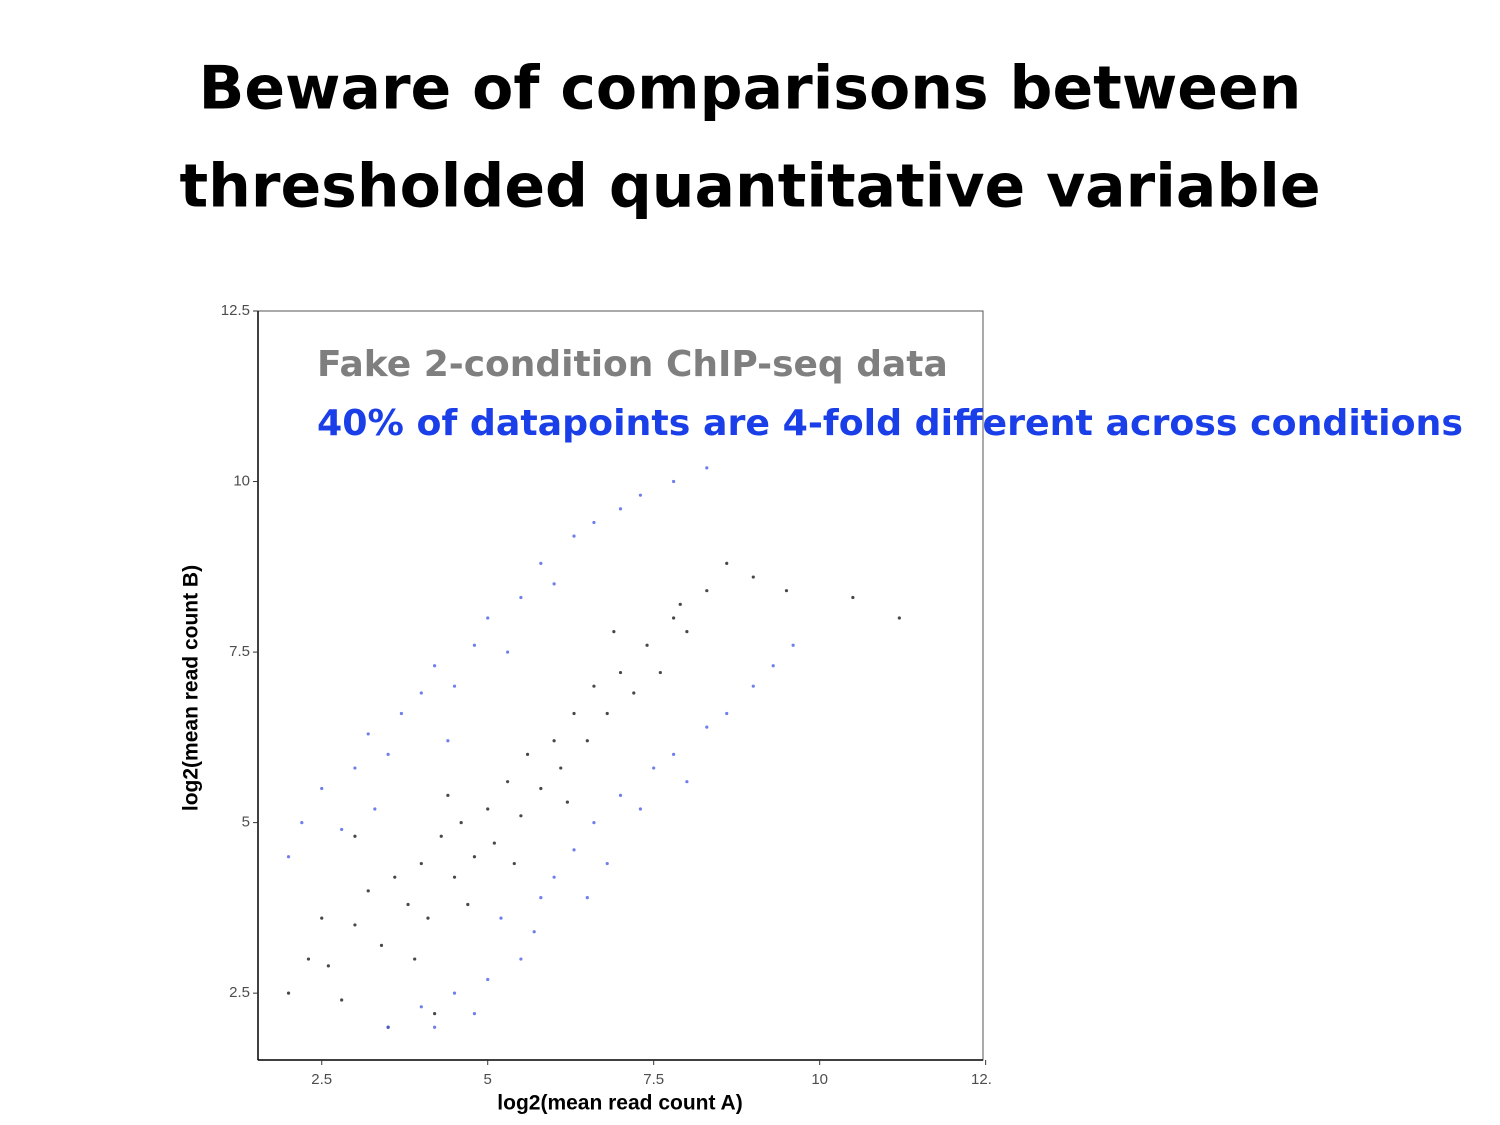 This screenshot has width=1500, height=1125. What do you see at coordinates (619, 1103) in the screenshot?
I see `x-axis-label: log2(mean read count A)` at bounding box center [619, 1103].